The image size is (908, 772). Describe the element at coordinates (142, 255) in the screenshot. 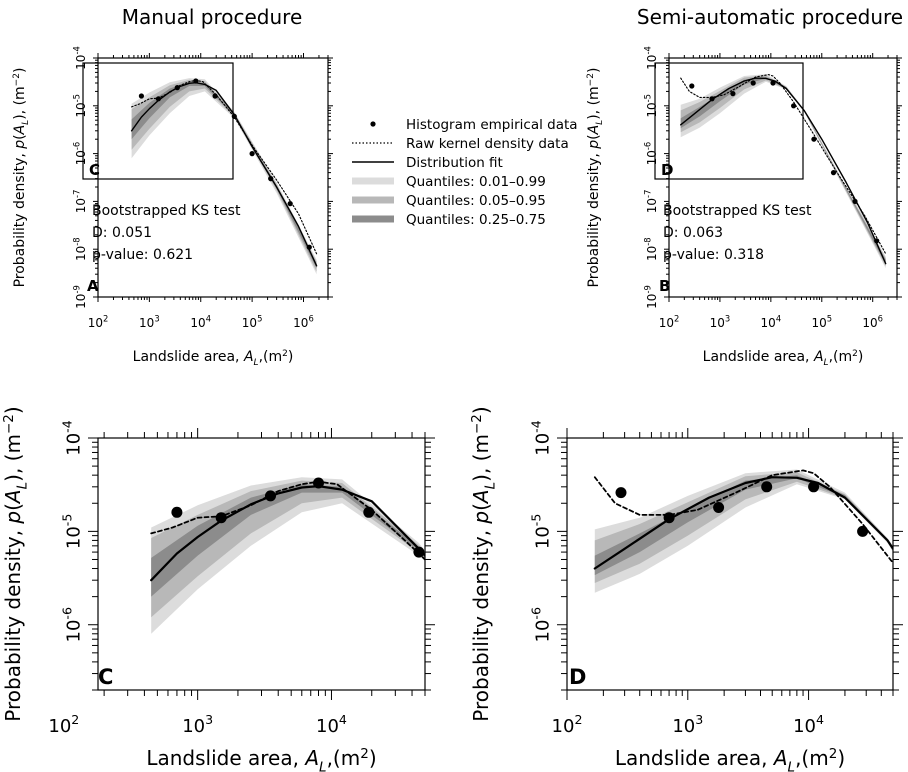

I see `ks-test-pvalue: p-value: 0.621` at that location.